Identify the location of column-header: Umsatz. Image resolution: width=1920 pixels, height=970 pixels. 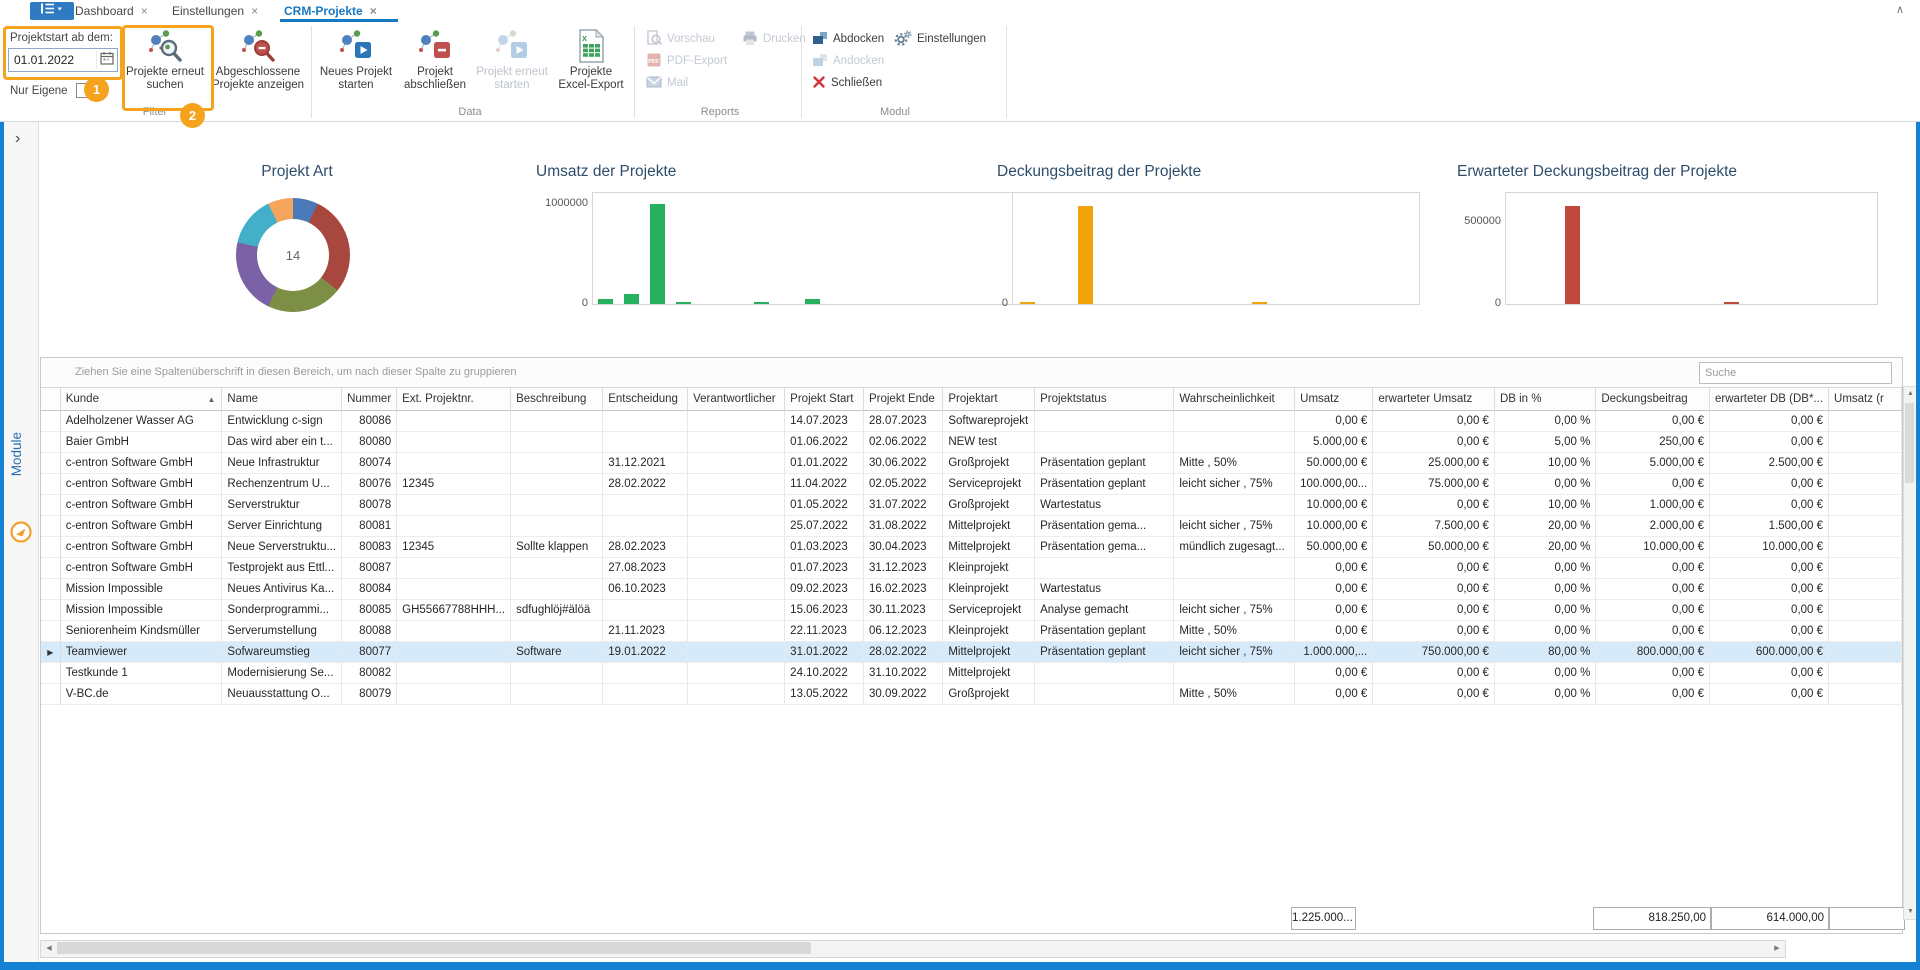
(1334, 399).